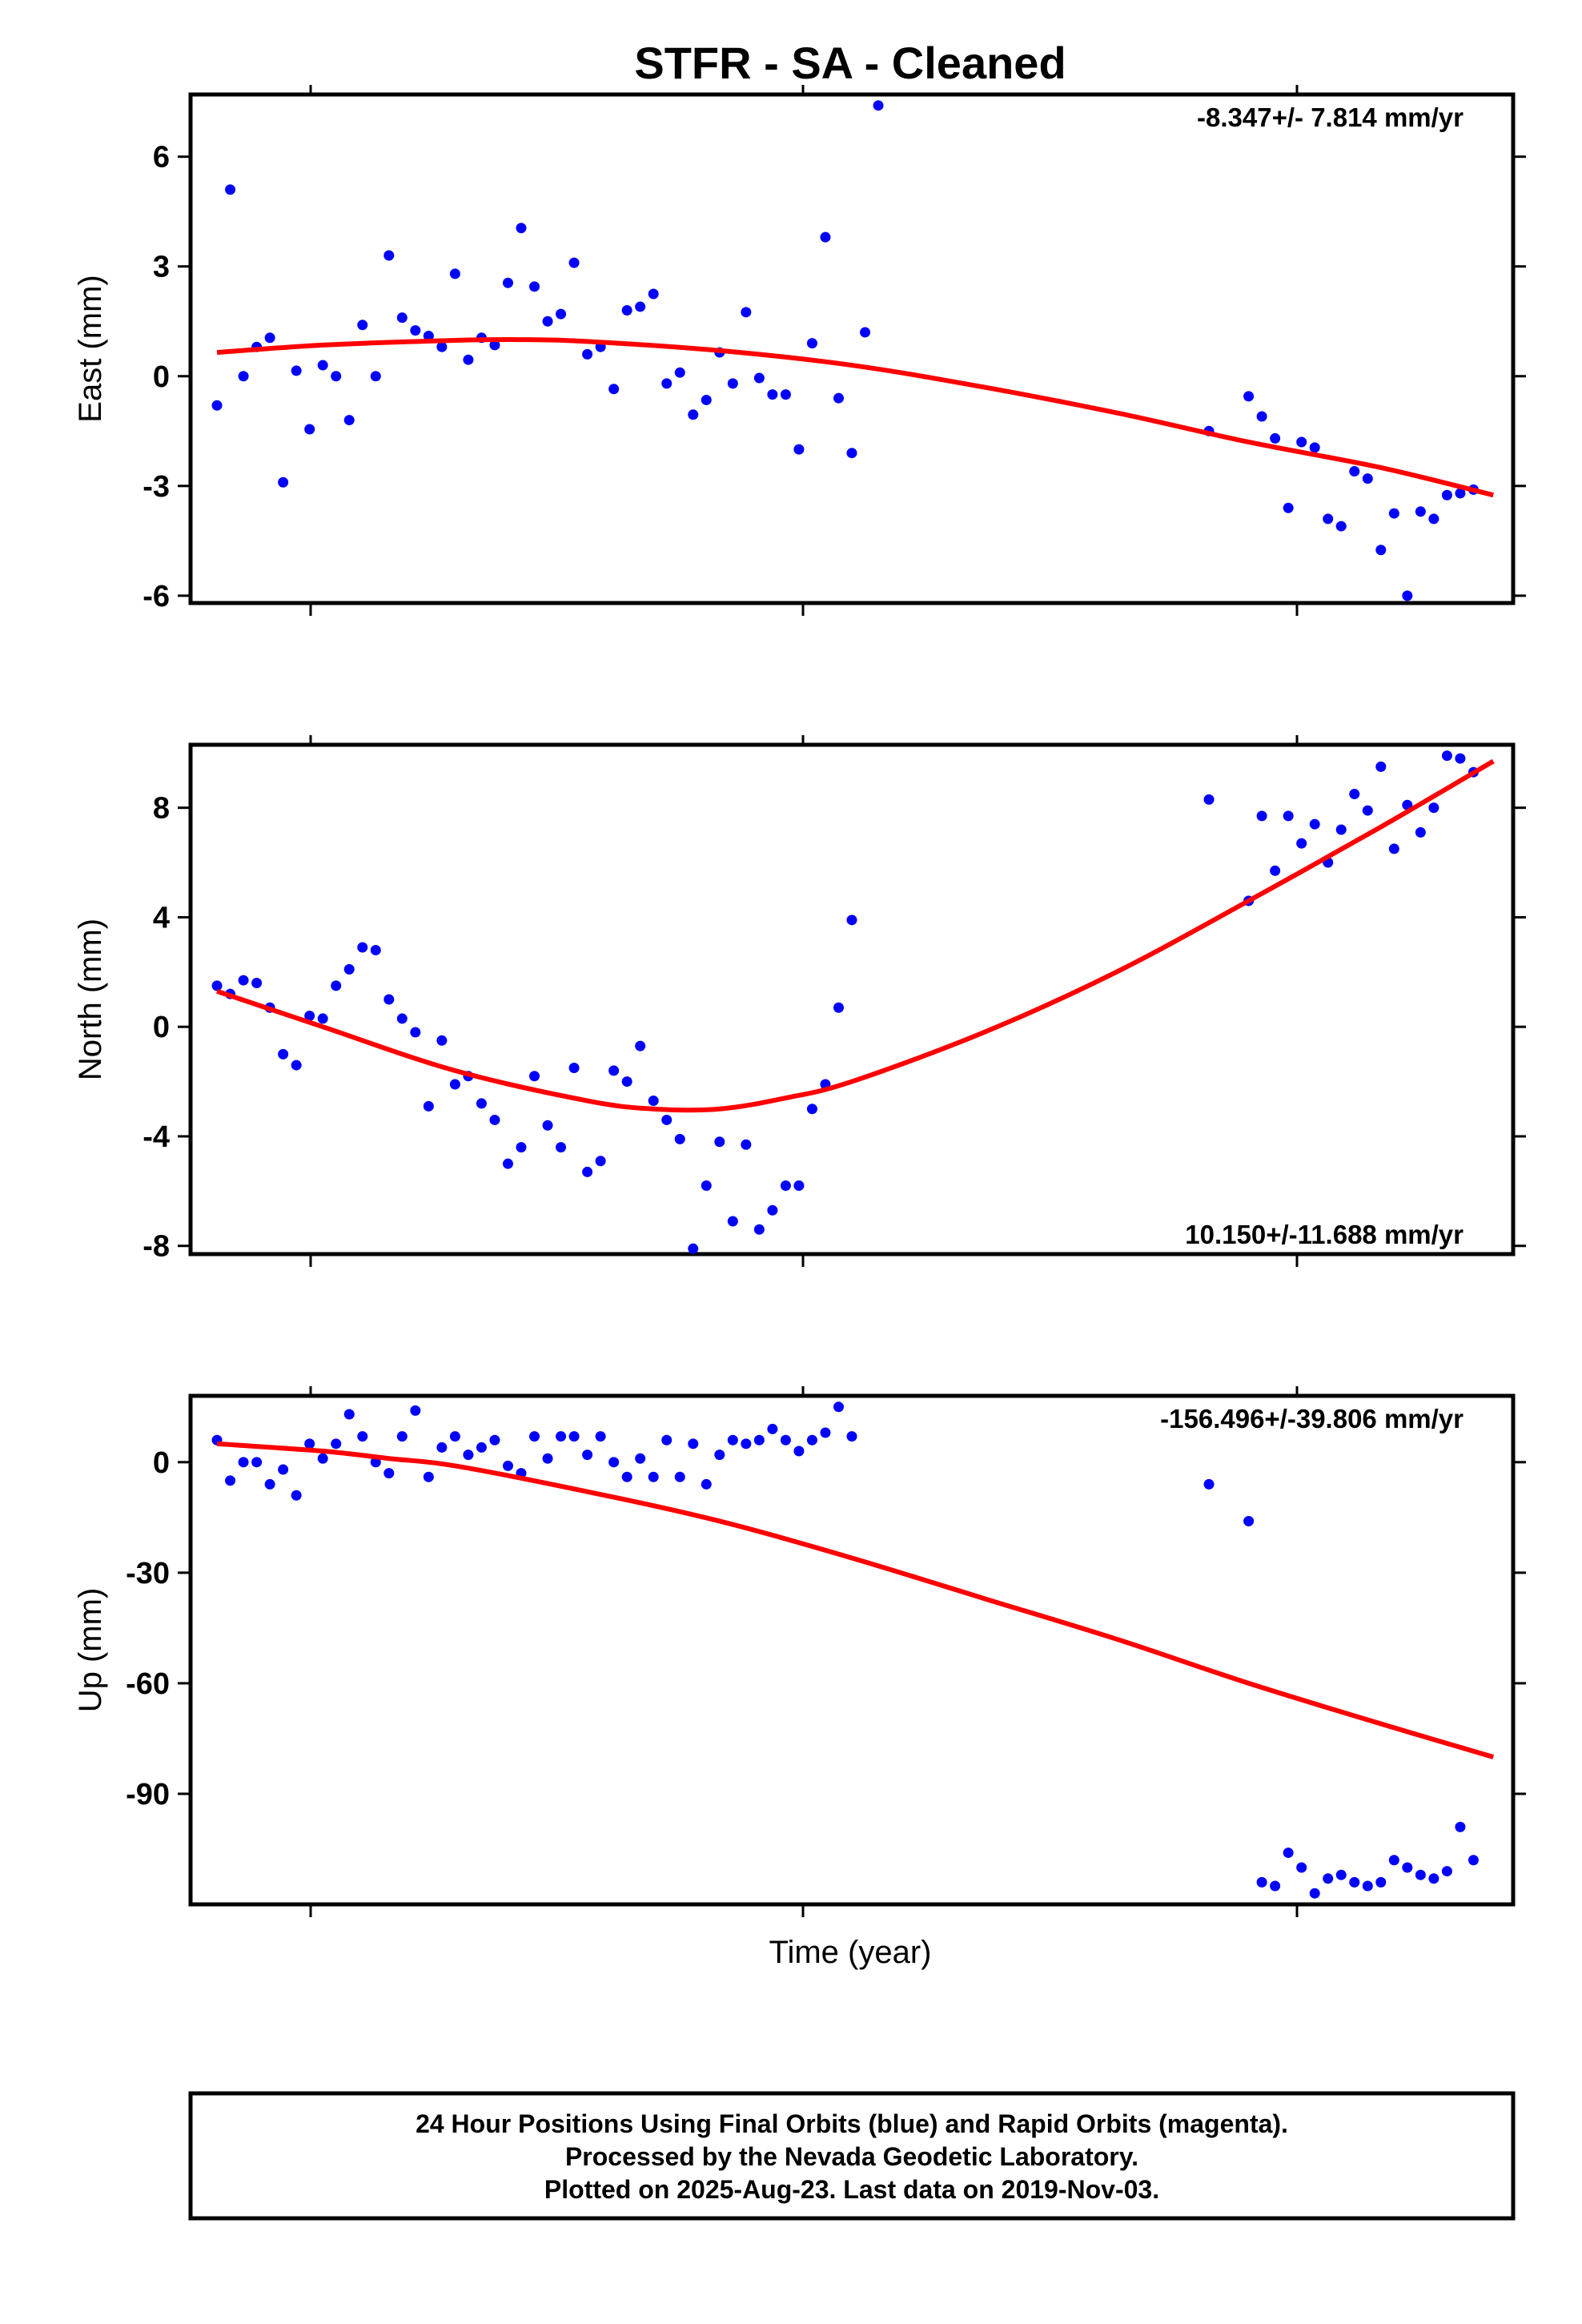  Describe the element at coordinates (161, 918) in the screenshot. I see `y-tick-label: 4` at that location.